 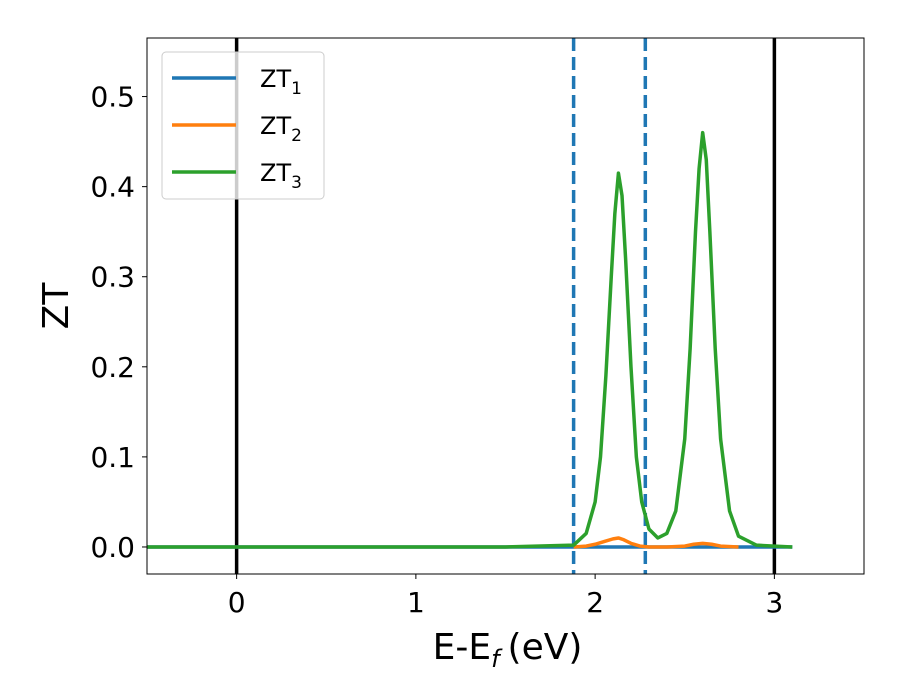 What do you see at coordinates (774, 602) in the screenshot?
I see `x-tick-label: 3` at bounding box center [774, 602].